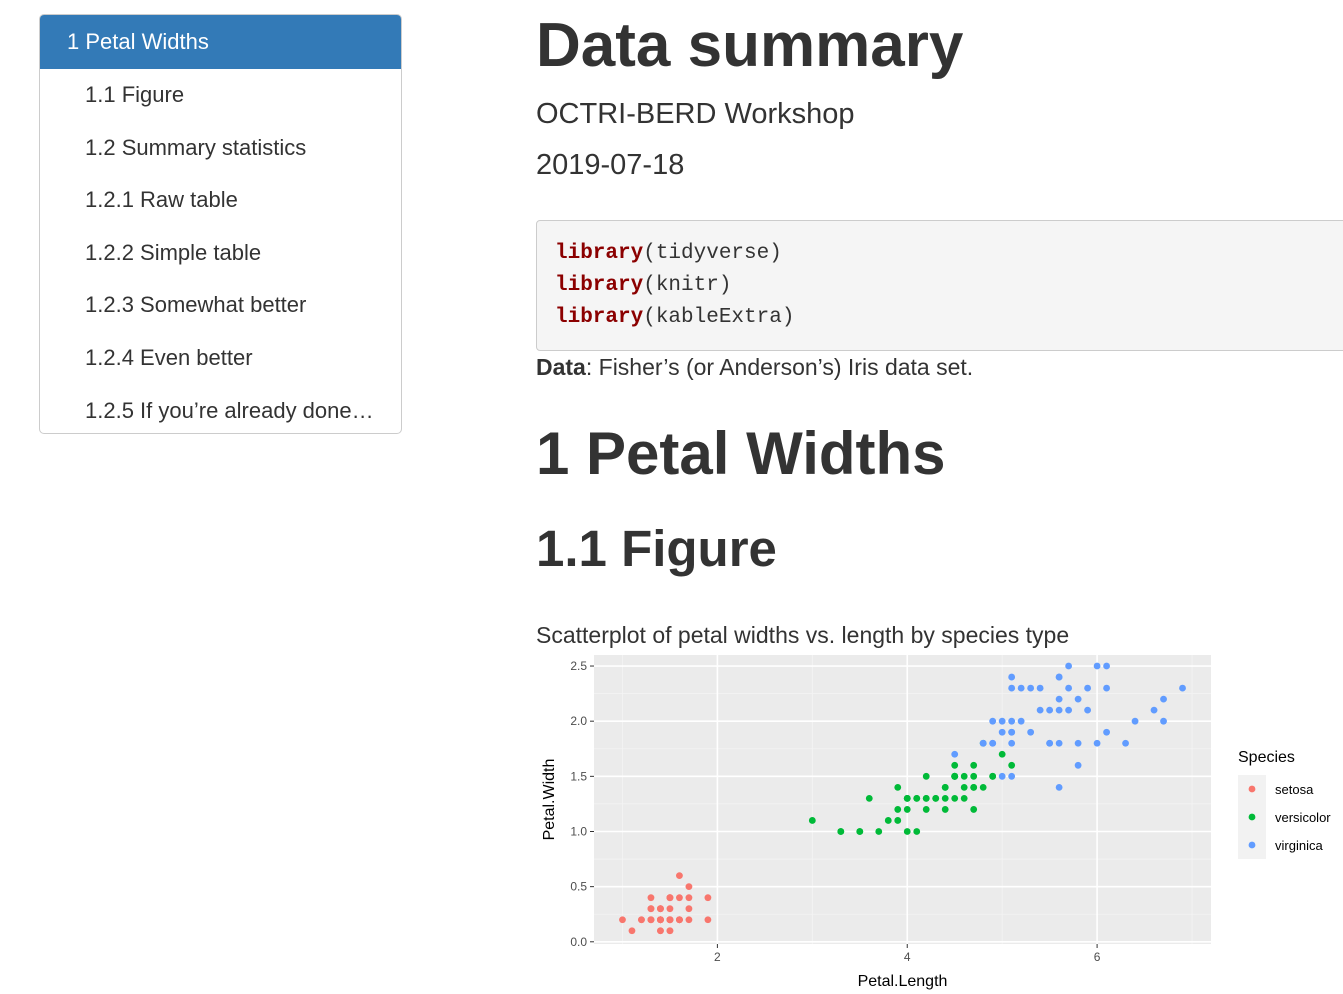 The height and width of the screenshot is (994, 1343). What do you see at coordinates (656, 548) in the screenshot?
I see `subsection-heading: 1.1 Figure` at bounding box center [656, 548].